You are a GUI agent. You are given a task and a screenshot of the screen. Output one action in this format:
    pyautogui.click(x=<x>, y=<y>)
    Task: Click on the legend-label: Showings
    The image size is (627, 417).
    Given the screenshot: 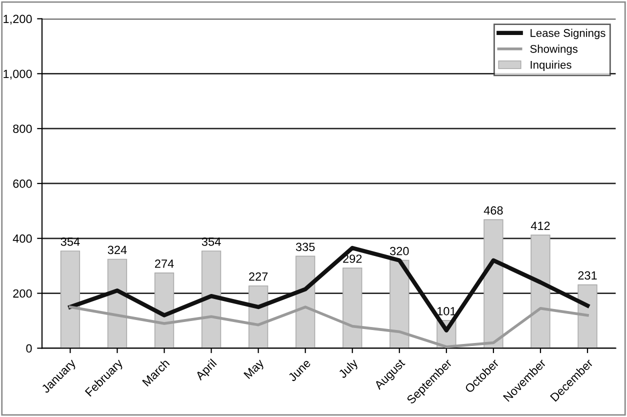 What is the action you would take?
    pyautogui.click(x=554, y=50)
    